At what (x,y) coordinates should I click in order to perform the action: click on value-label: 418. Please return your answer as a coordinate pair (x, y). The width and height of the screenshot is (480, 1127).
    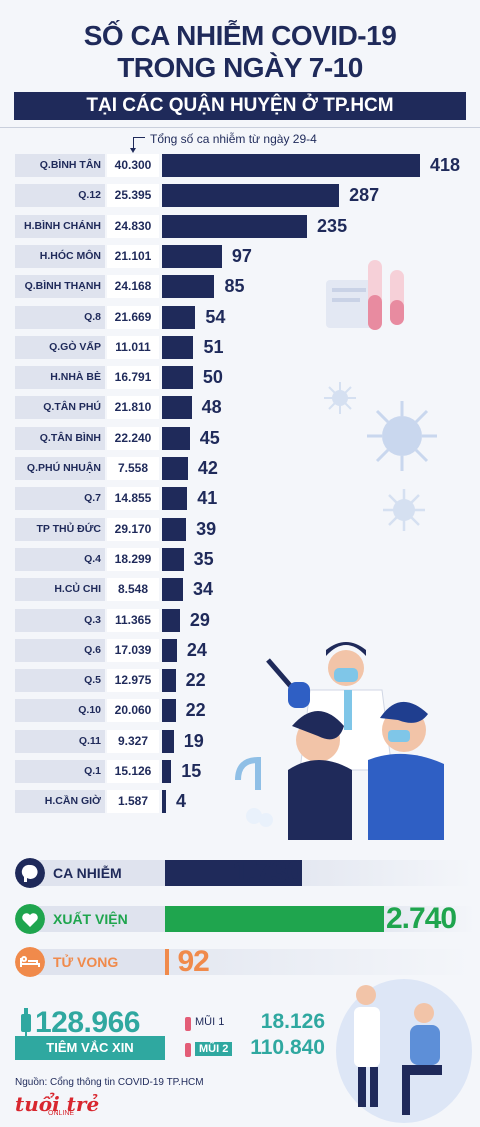
    Looking at the image, I should click on (445, 165).